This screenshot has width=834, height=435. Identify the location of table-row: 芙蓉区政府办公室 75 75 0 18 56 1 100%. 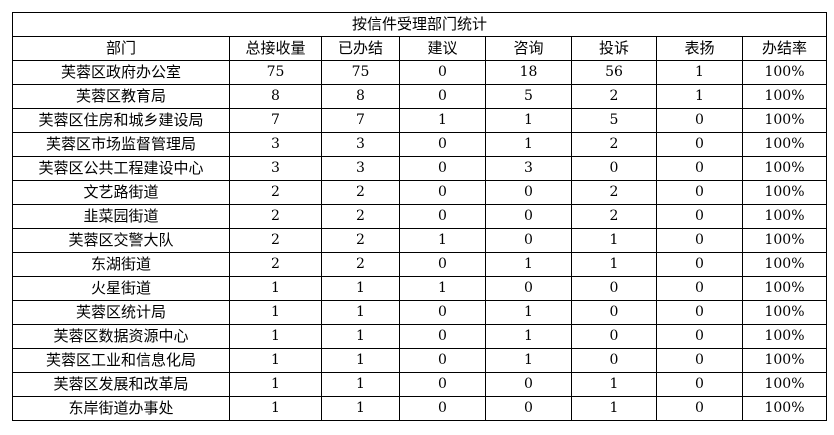
(420, 72).